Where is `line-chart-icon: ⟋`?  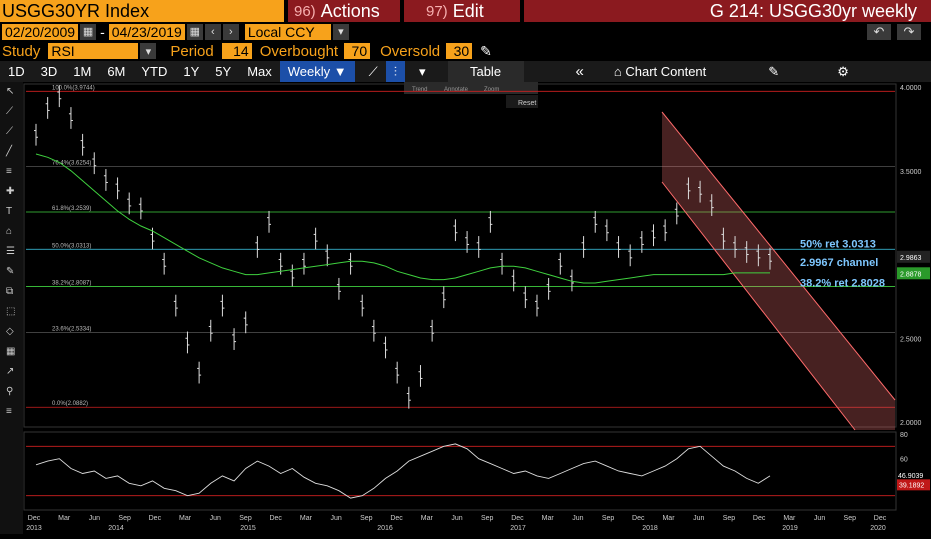 line-chart-icon: ⟋ is located at coordinates (373, 71).